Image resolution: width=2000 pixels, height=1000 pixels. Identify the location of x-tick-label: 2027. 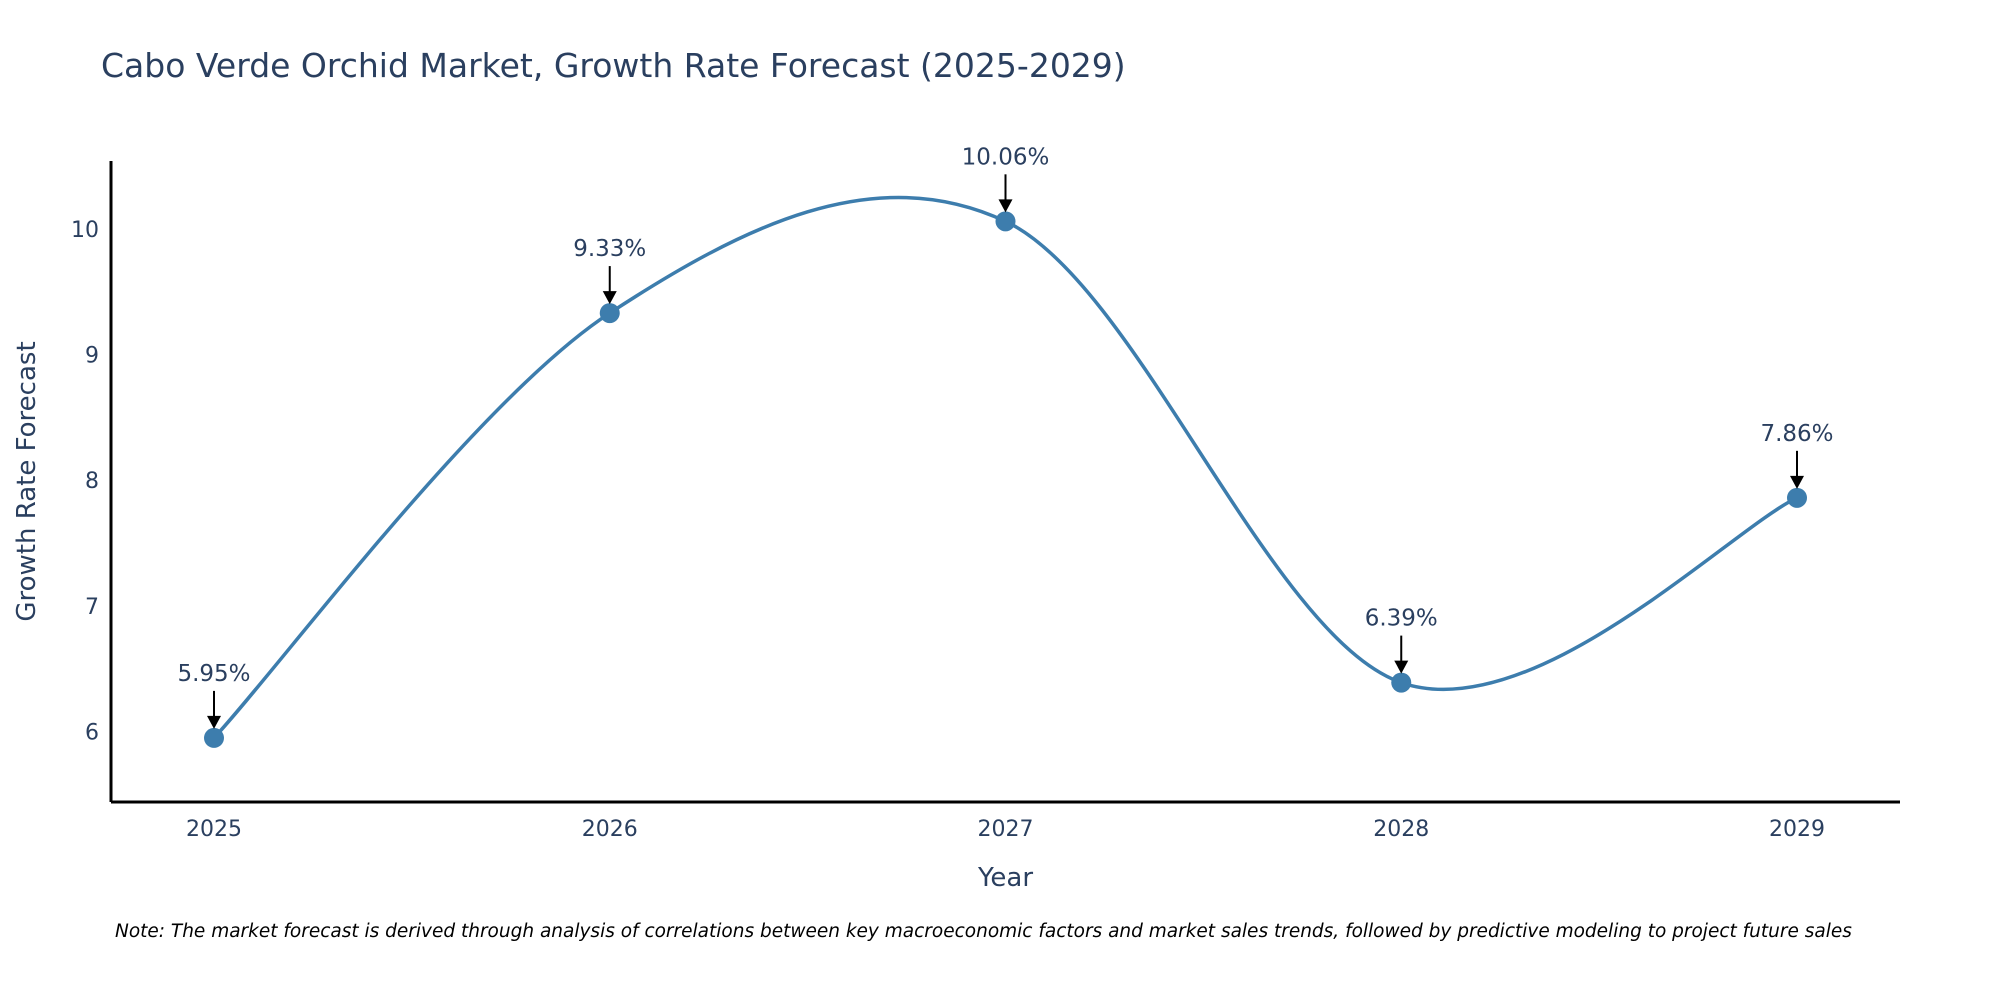
(1006, 829).